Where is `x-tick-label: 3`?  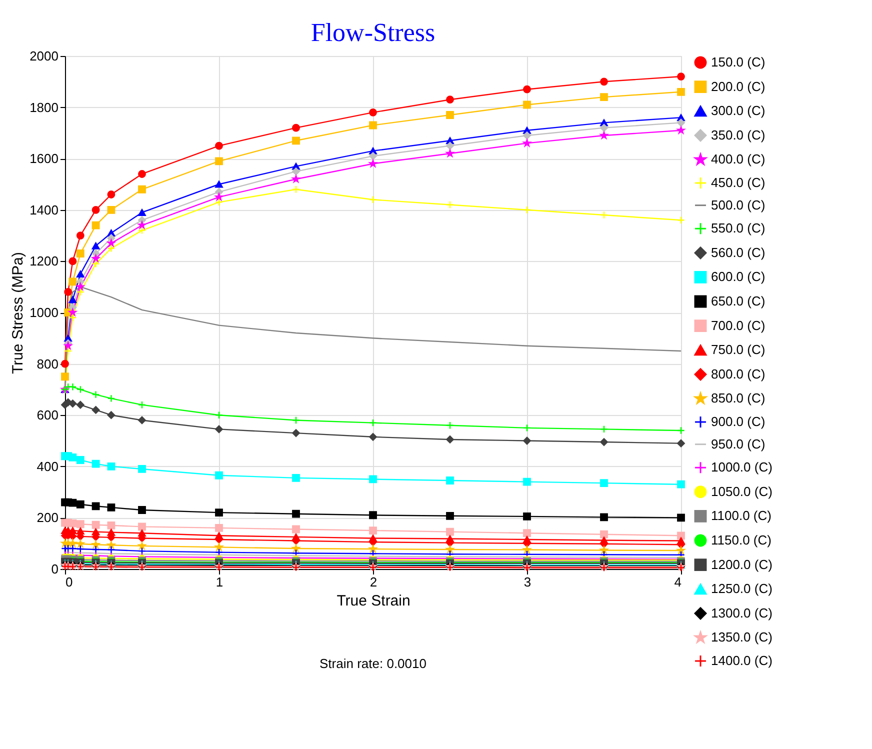
x-tick-label: 3 is located at coordinates (528, 582).